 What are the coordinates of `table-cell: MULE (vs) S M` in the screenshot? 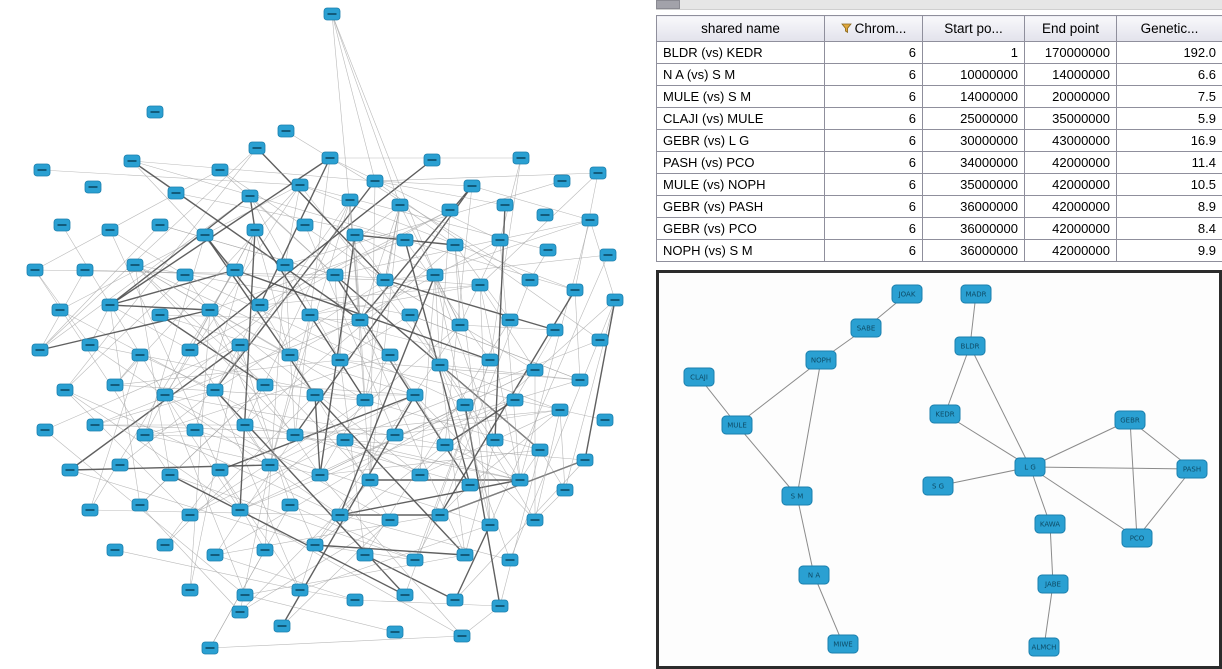 It's located at (740, 96).